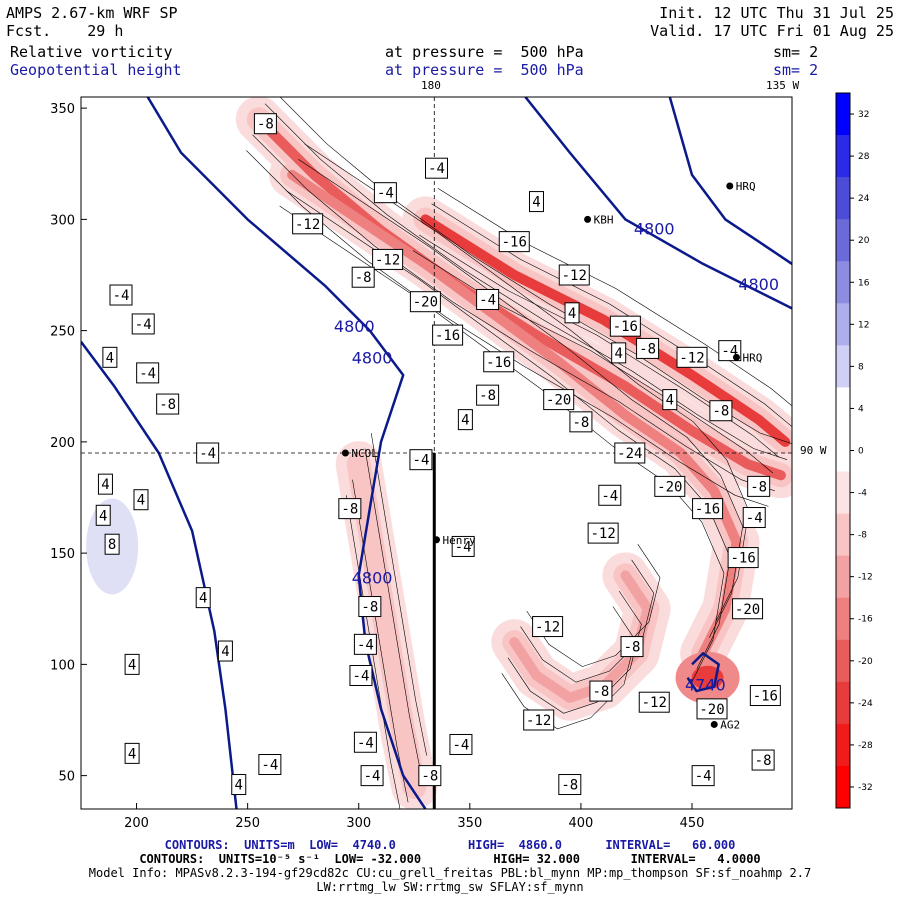 Image resolution: width=900 pixels, height=900 pixels. I want to click on lon-180-label: 180, so click(431, 85).